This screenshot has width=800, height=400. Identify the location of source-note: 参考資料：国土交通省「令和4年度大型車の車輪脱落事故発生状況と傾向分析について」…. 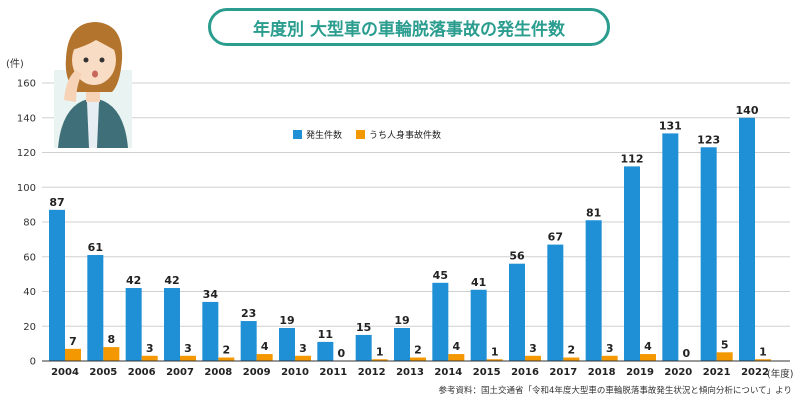
(615, 391).